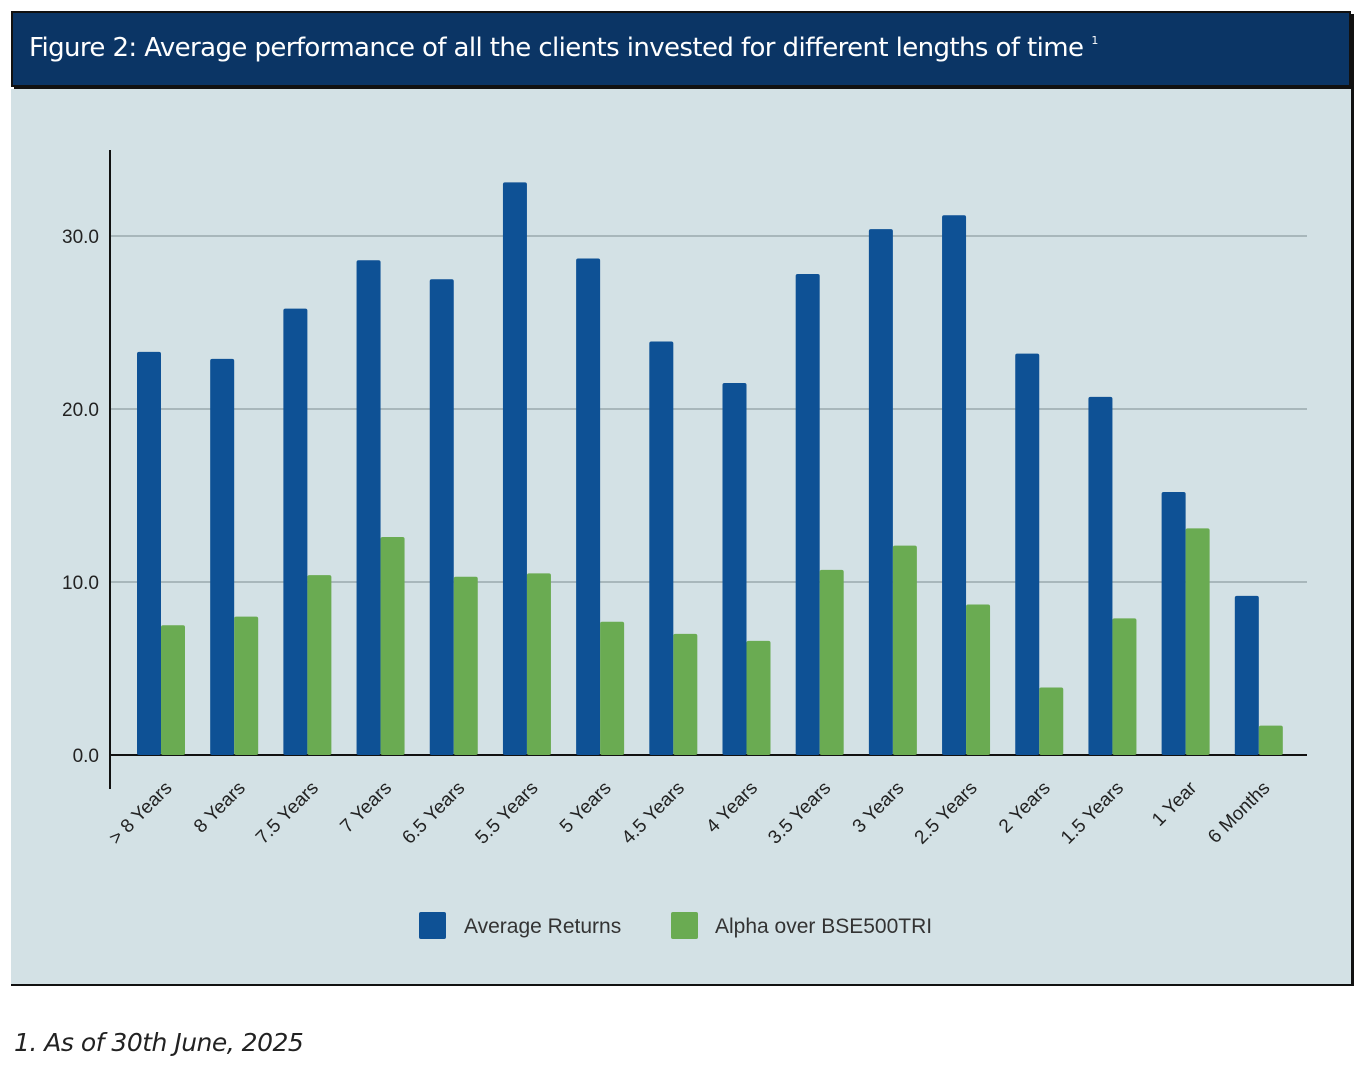  What do you see at coordinates (586, 808) in the screenshot?
I see `x-tick-label: 5 Years` at bounding box center [586, 808].